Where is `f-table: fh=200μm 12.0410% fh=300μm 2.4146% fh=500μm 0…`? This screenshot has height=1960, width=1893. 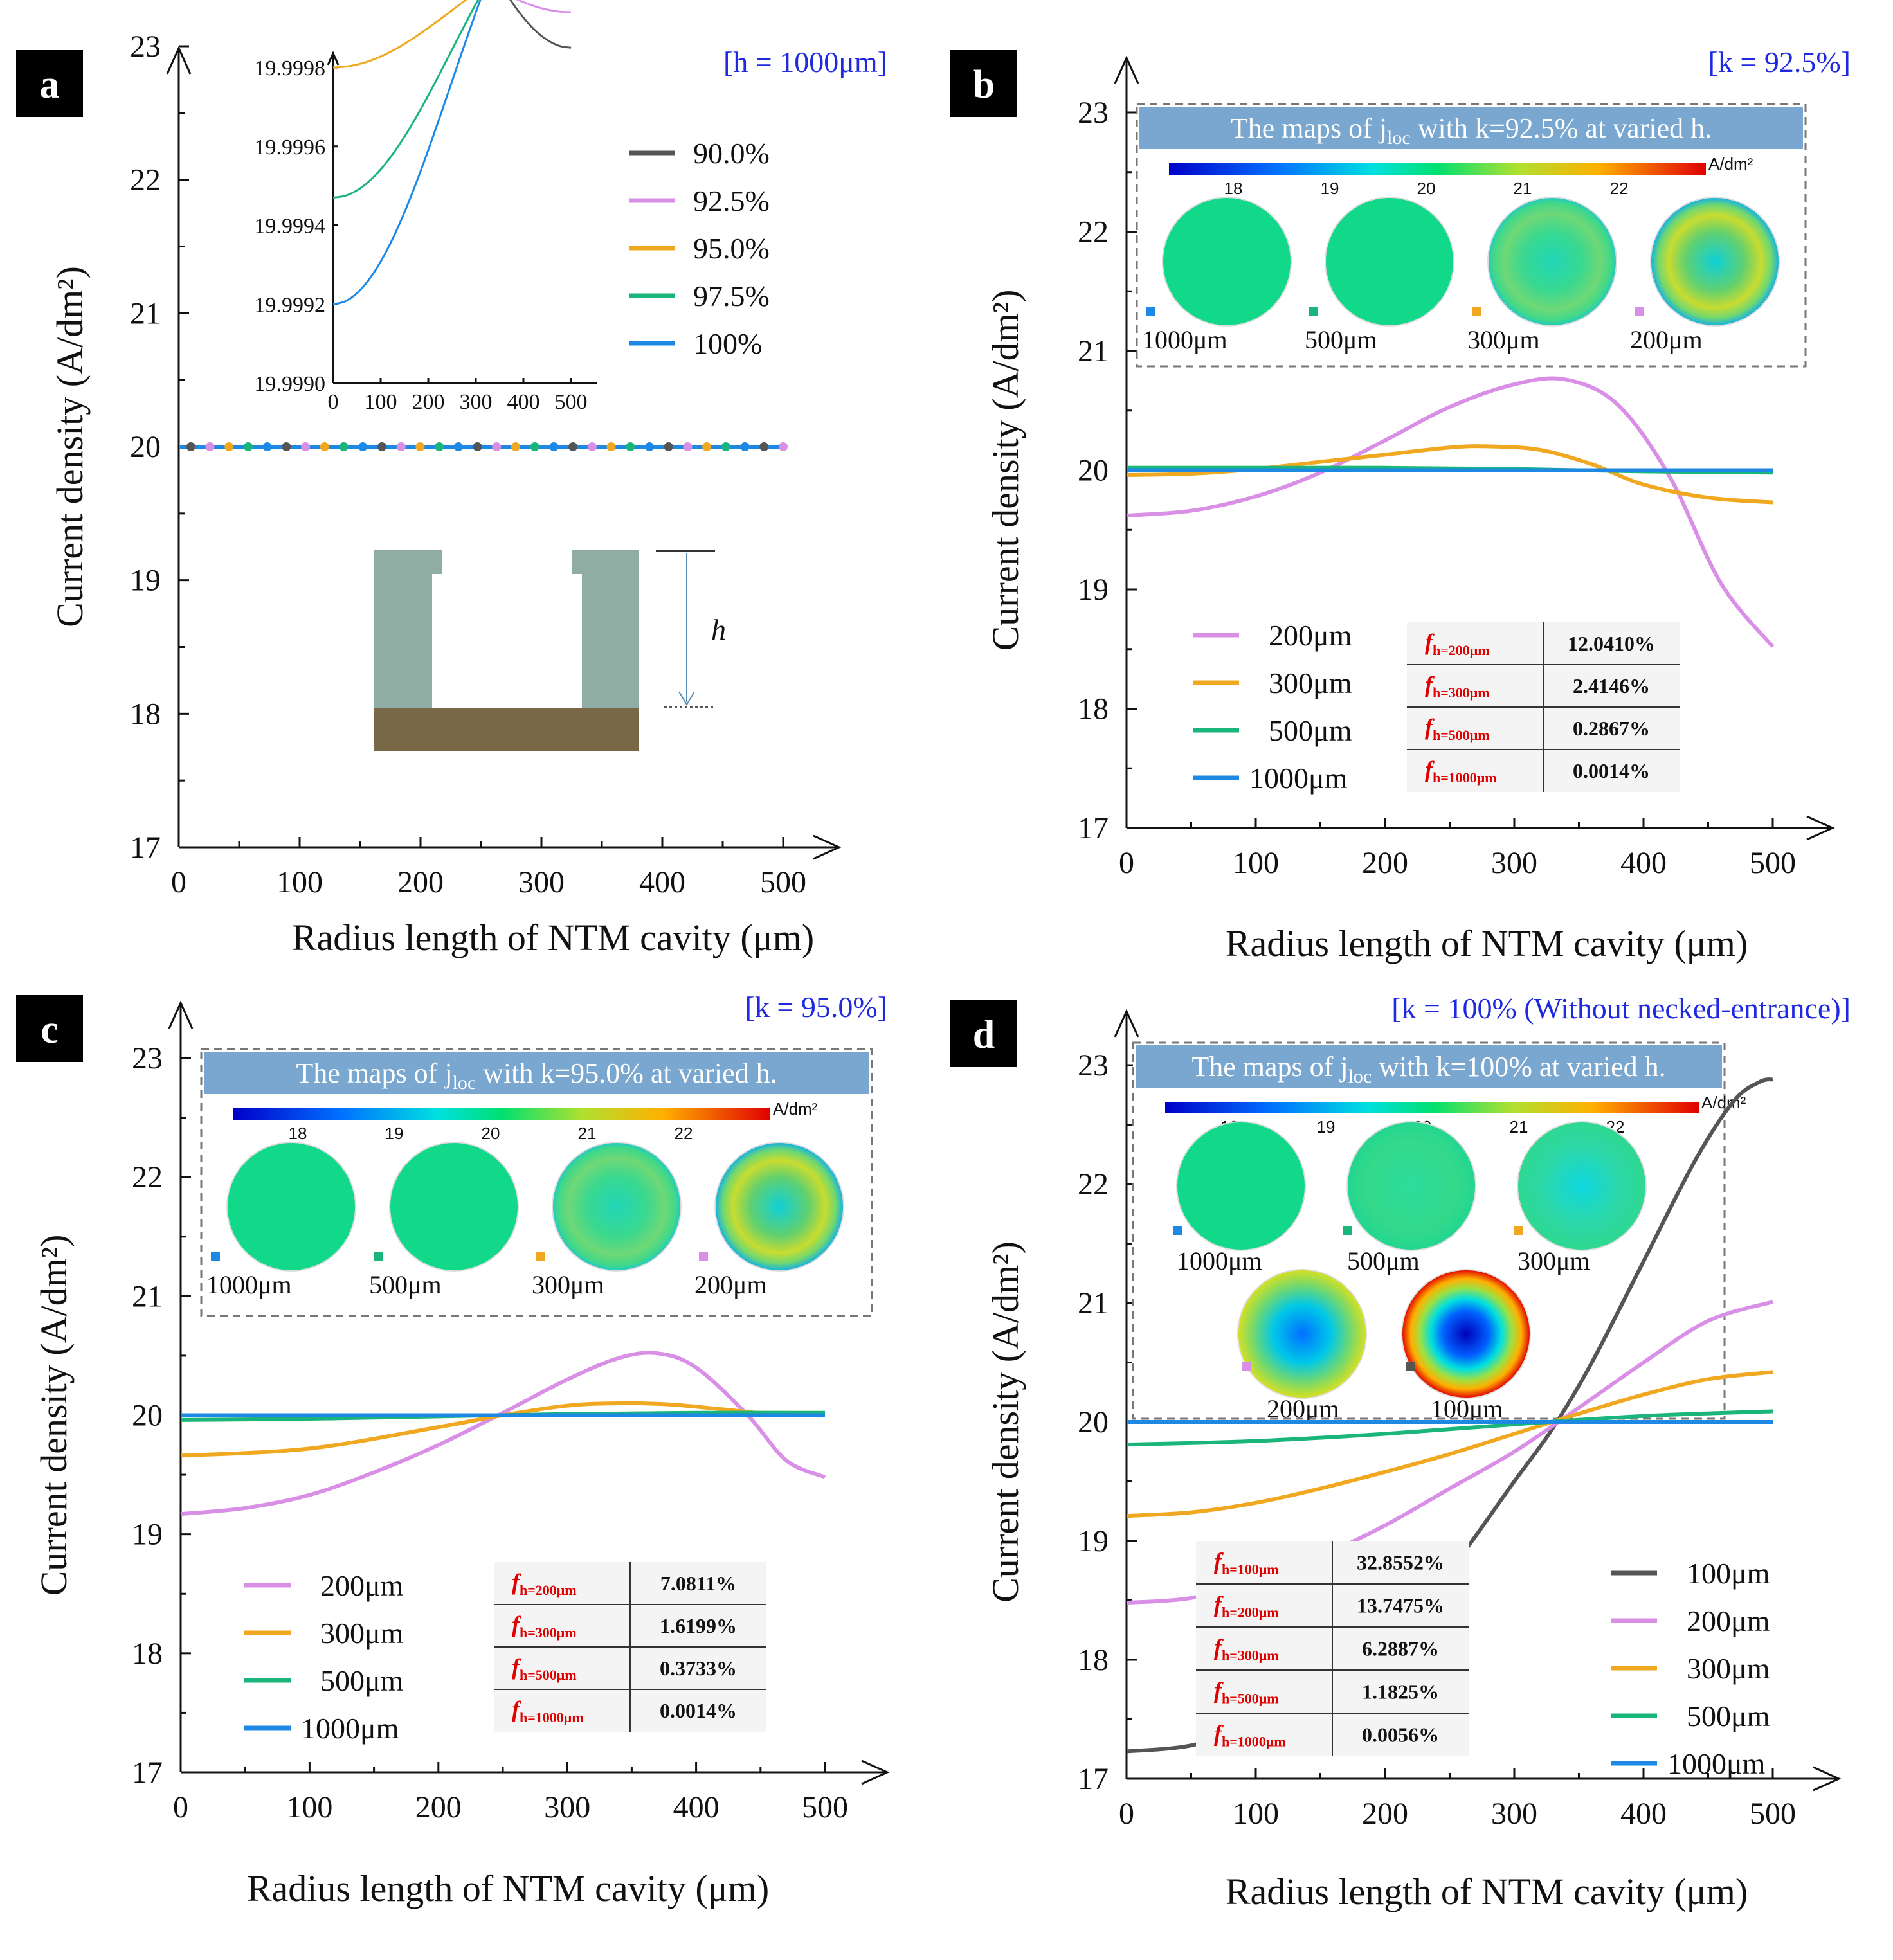 f-table: fh=200μm 12.0410% fh=300μm 2.4146% fh=500μm 0… is located at coordinates (1543, 707).